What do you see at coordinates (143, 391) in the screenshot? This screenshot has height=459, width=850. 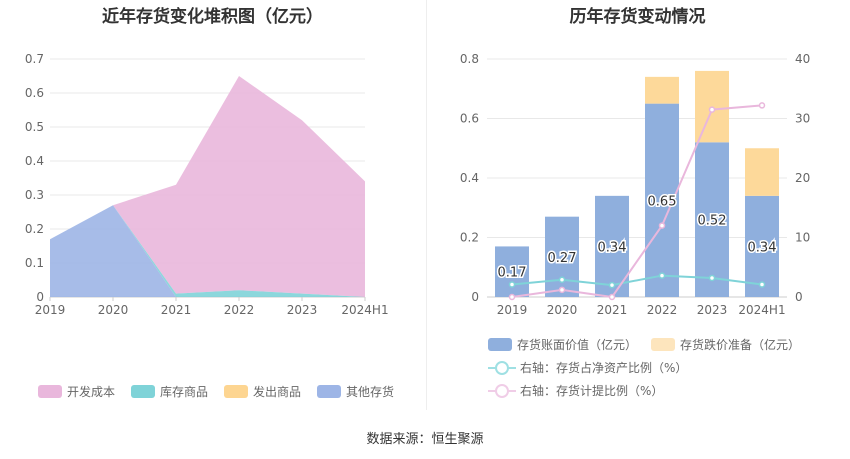 I see `legend-swatch-inventory-goods` at bounding box center [143, 391].